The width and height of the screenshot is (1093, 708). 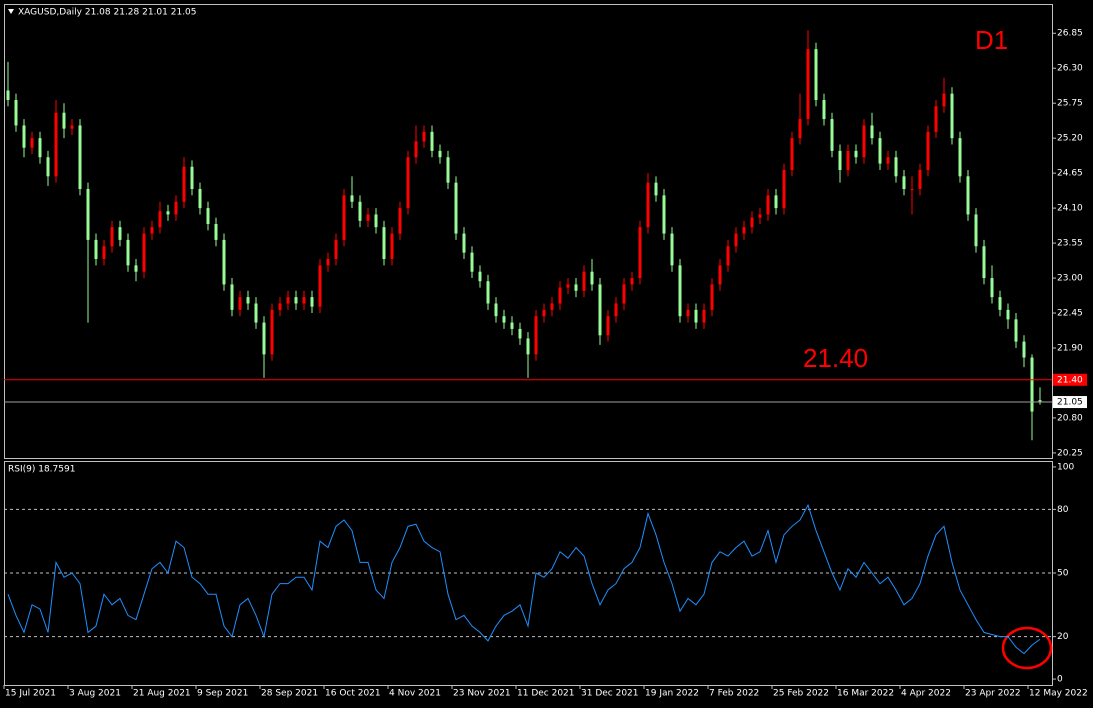 I want to click on x-tick-label: 4 Apr 2022, so click(x=926, y=694).